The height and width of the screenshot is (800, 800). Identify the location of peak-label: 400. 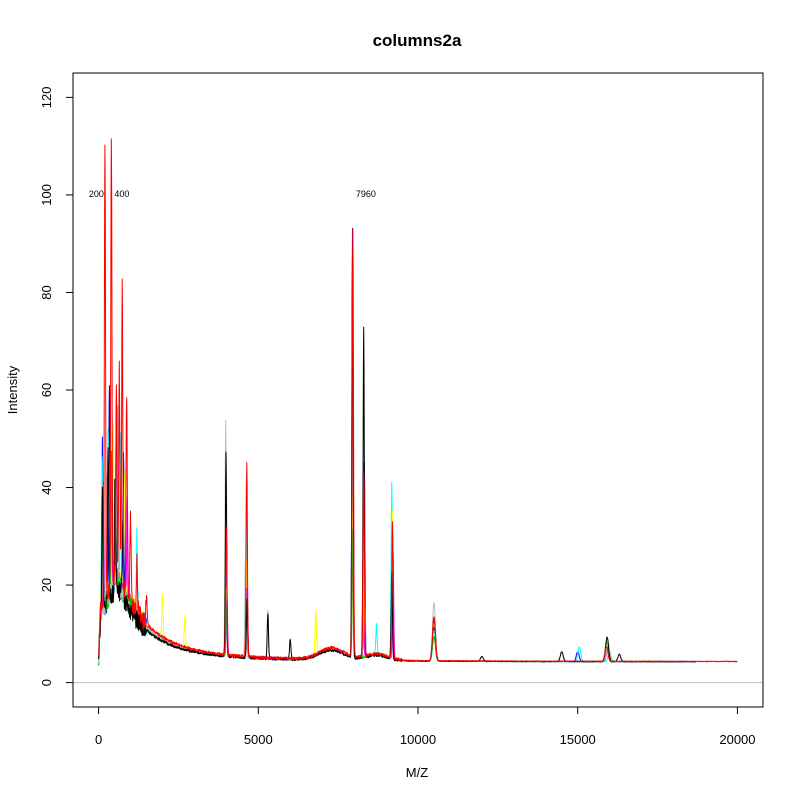
(121, 194).